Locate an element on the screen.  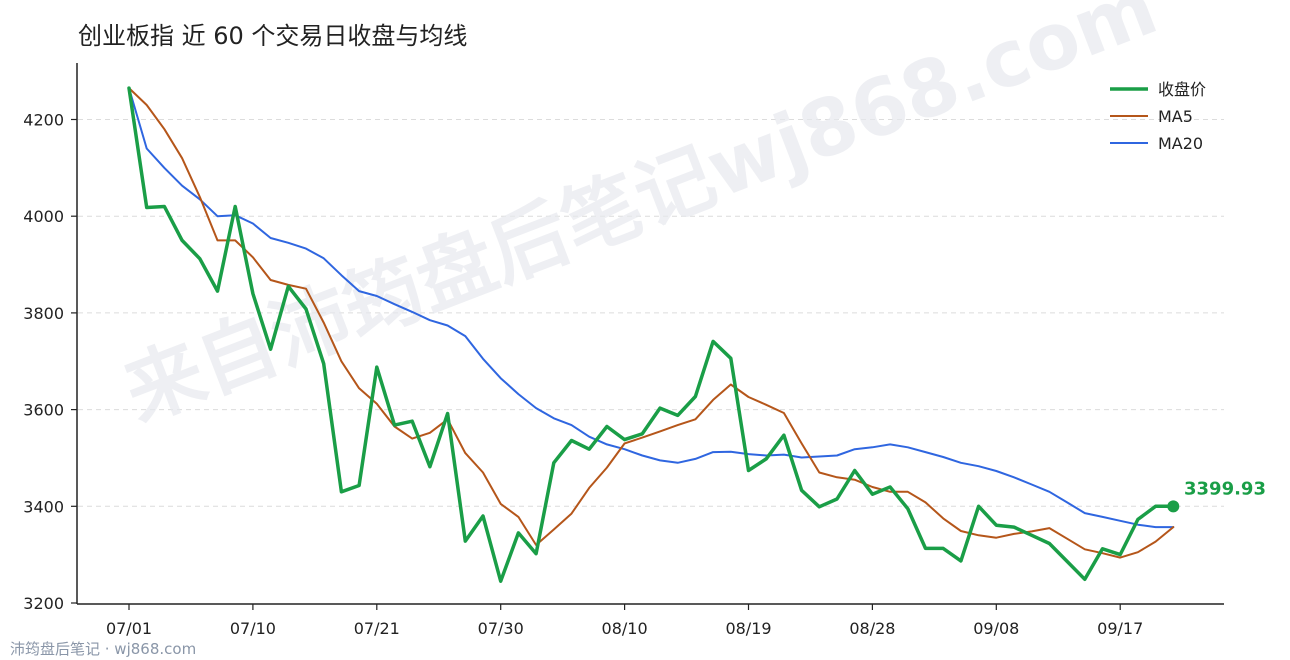
y-axis-ticks: 3200 3400 3600 3800 4000 4200 is located at coordinates (50, 362).